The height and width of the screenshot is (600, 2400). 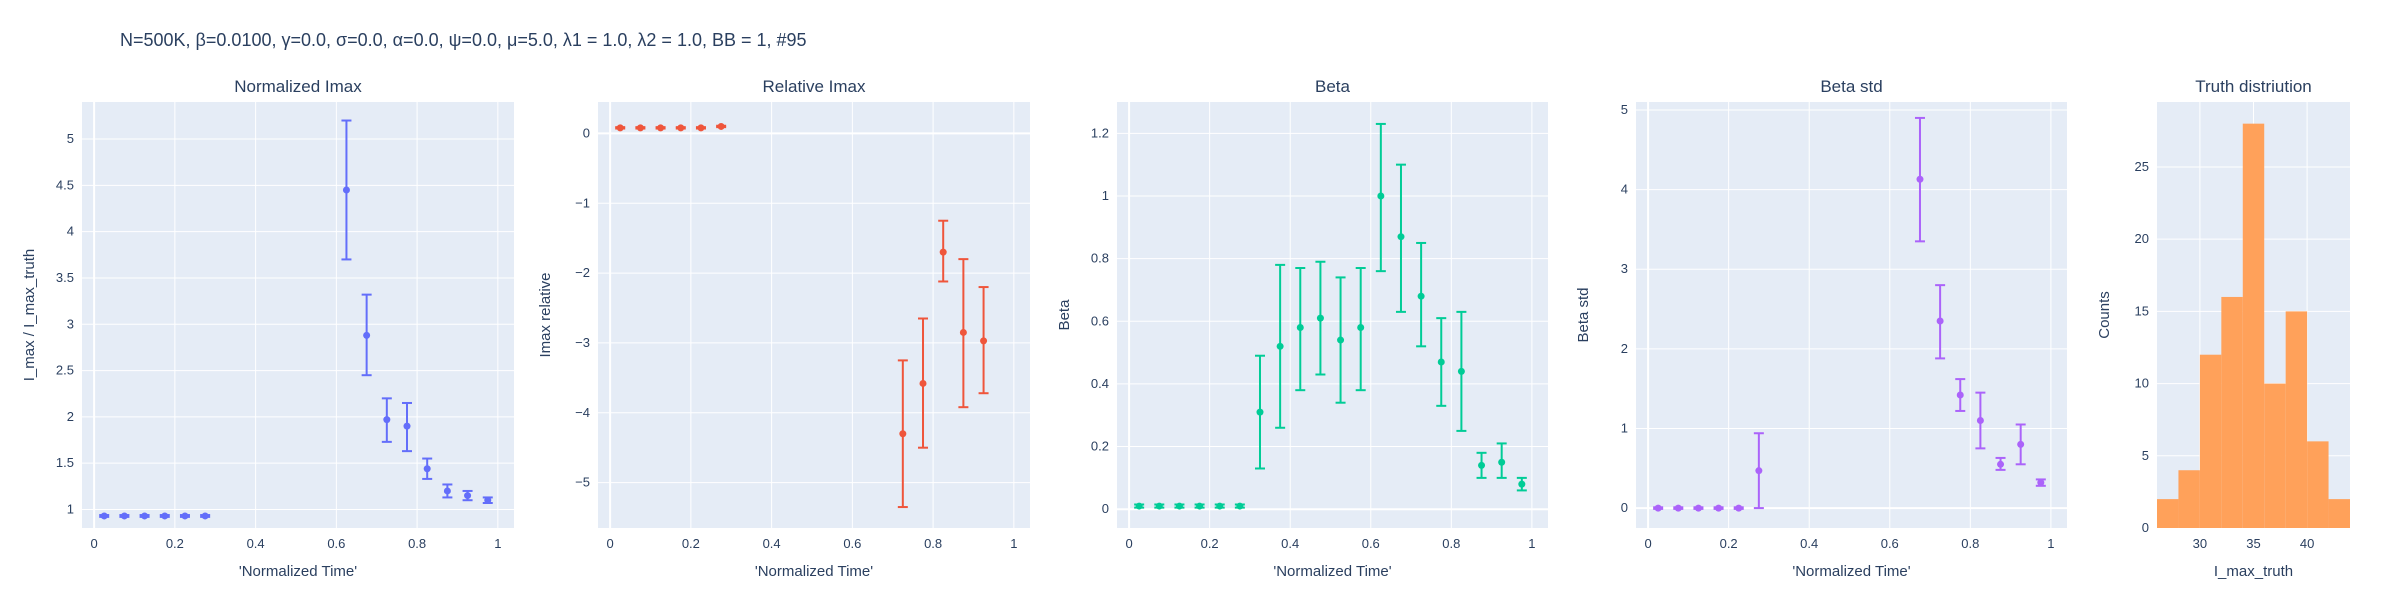 What do you see at coordinates (814, 315) in the screenshot?
I see `plot-background` at bounding box center [814, 315].